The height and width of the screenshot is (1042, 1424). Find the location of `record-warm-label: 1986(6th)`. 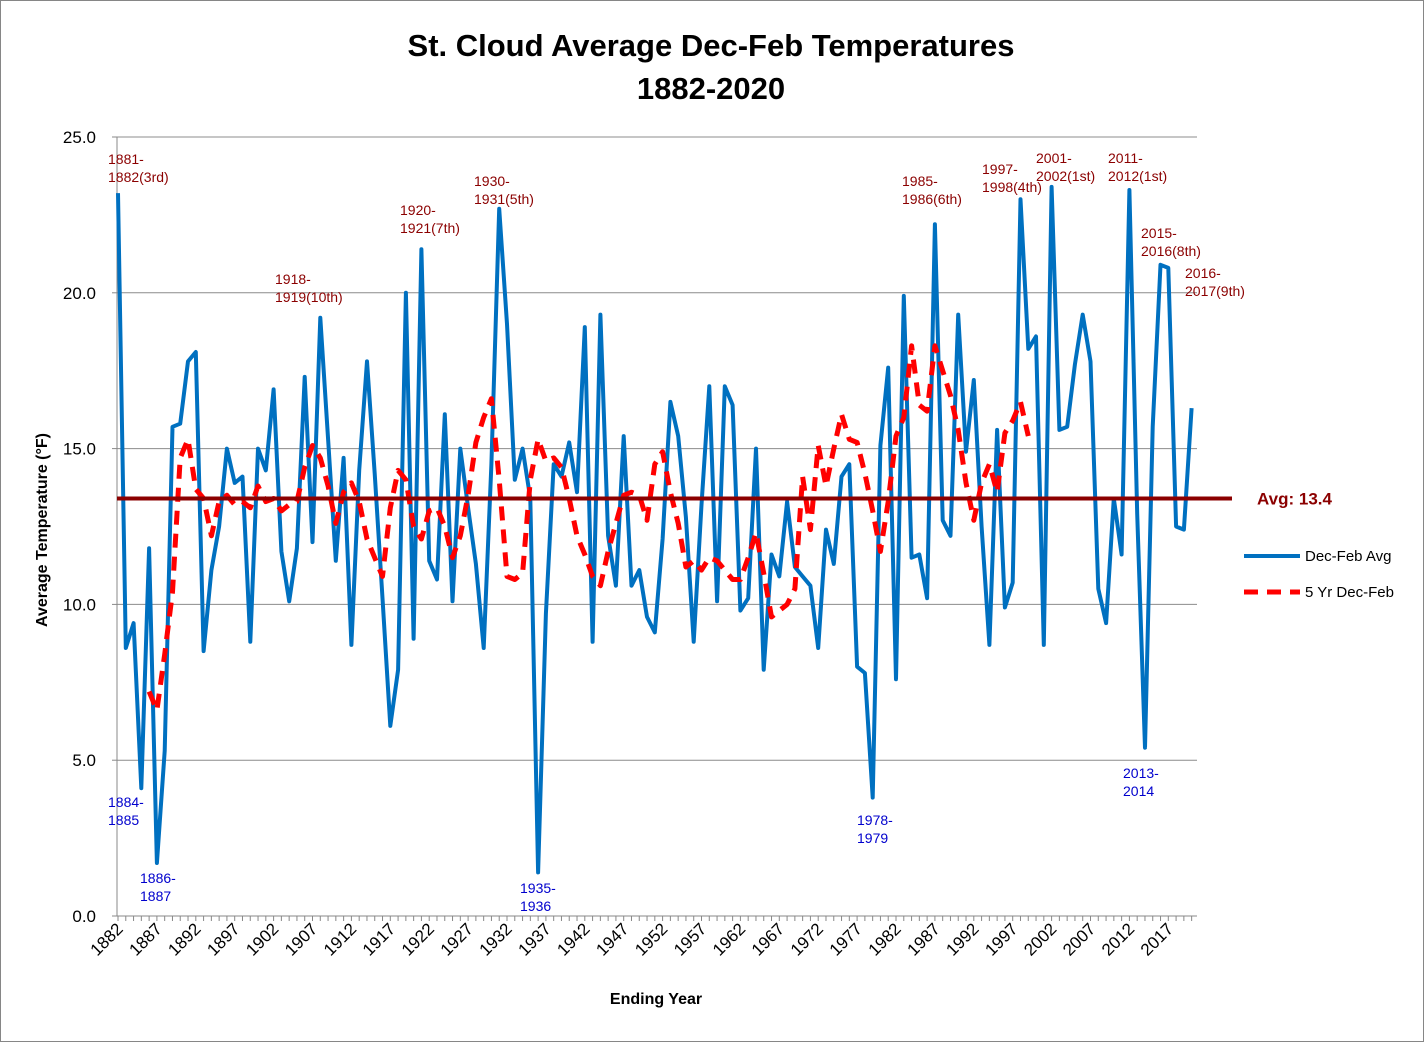

record-warm-label: 1986(6th) is located at coordinates (932, 199).